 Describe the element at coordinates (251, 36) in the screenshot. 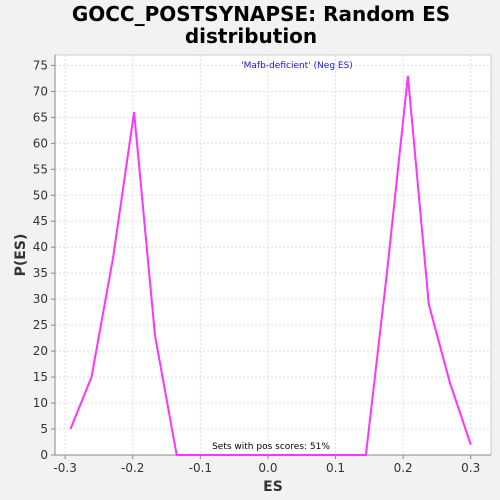

I see `chart-title-line2: distribution` at that location.